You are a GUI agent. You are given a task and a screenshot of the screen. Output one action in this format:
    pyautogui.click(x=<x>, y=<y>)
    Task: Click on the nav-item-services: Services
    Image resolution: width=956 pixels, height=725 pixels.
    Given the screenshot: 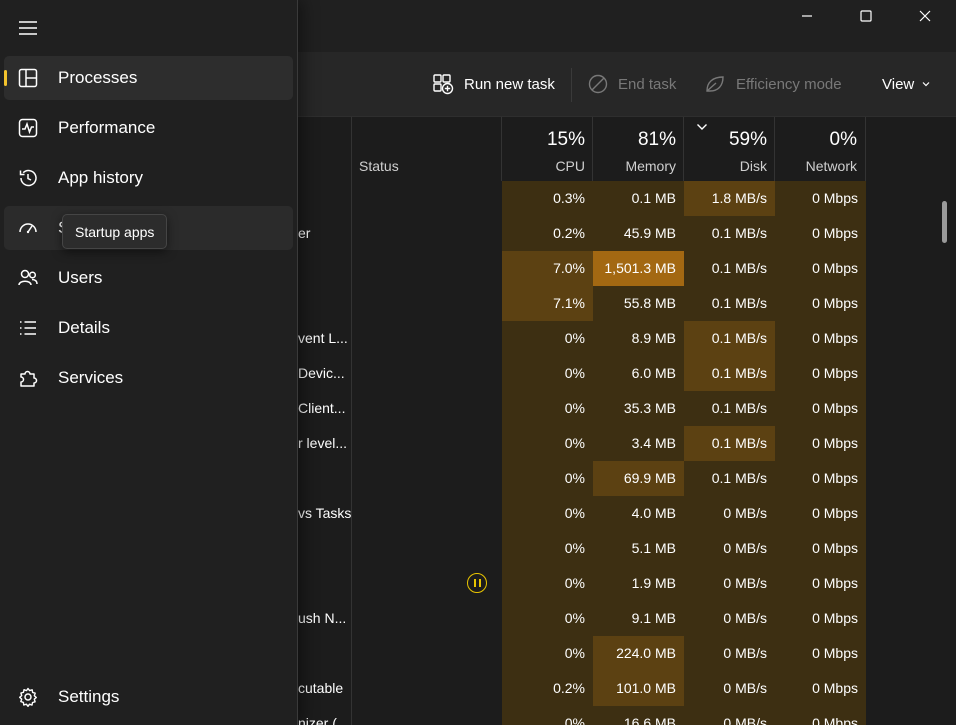 What is the action you would take?
    pyautogui.click(x=148, y=378)
    